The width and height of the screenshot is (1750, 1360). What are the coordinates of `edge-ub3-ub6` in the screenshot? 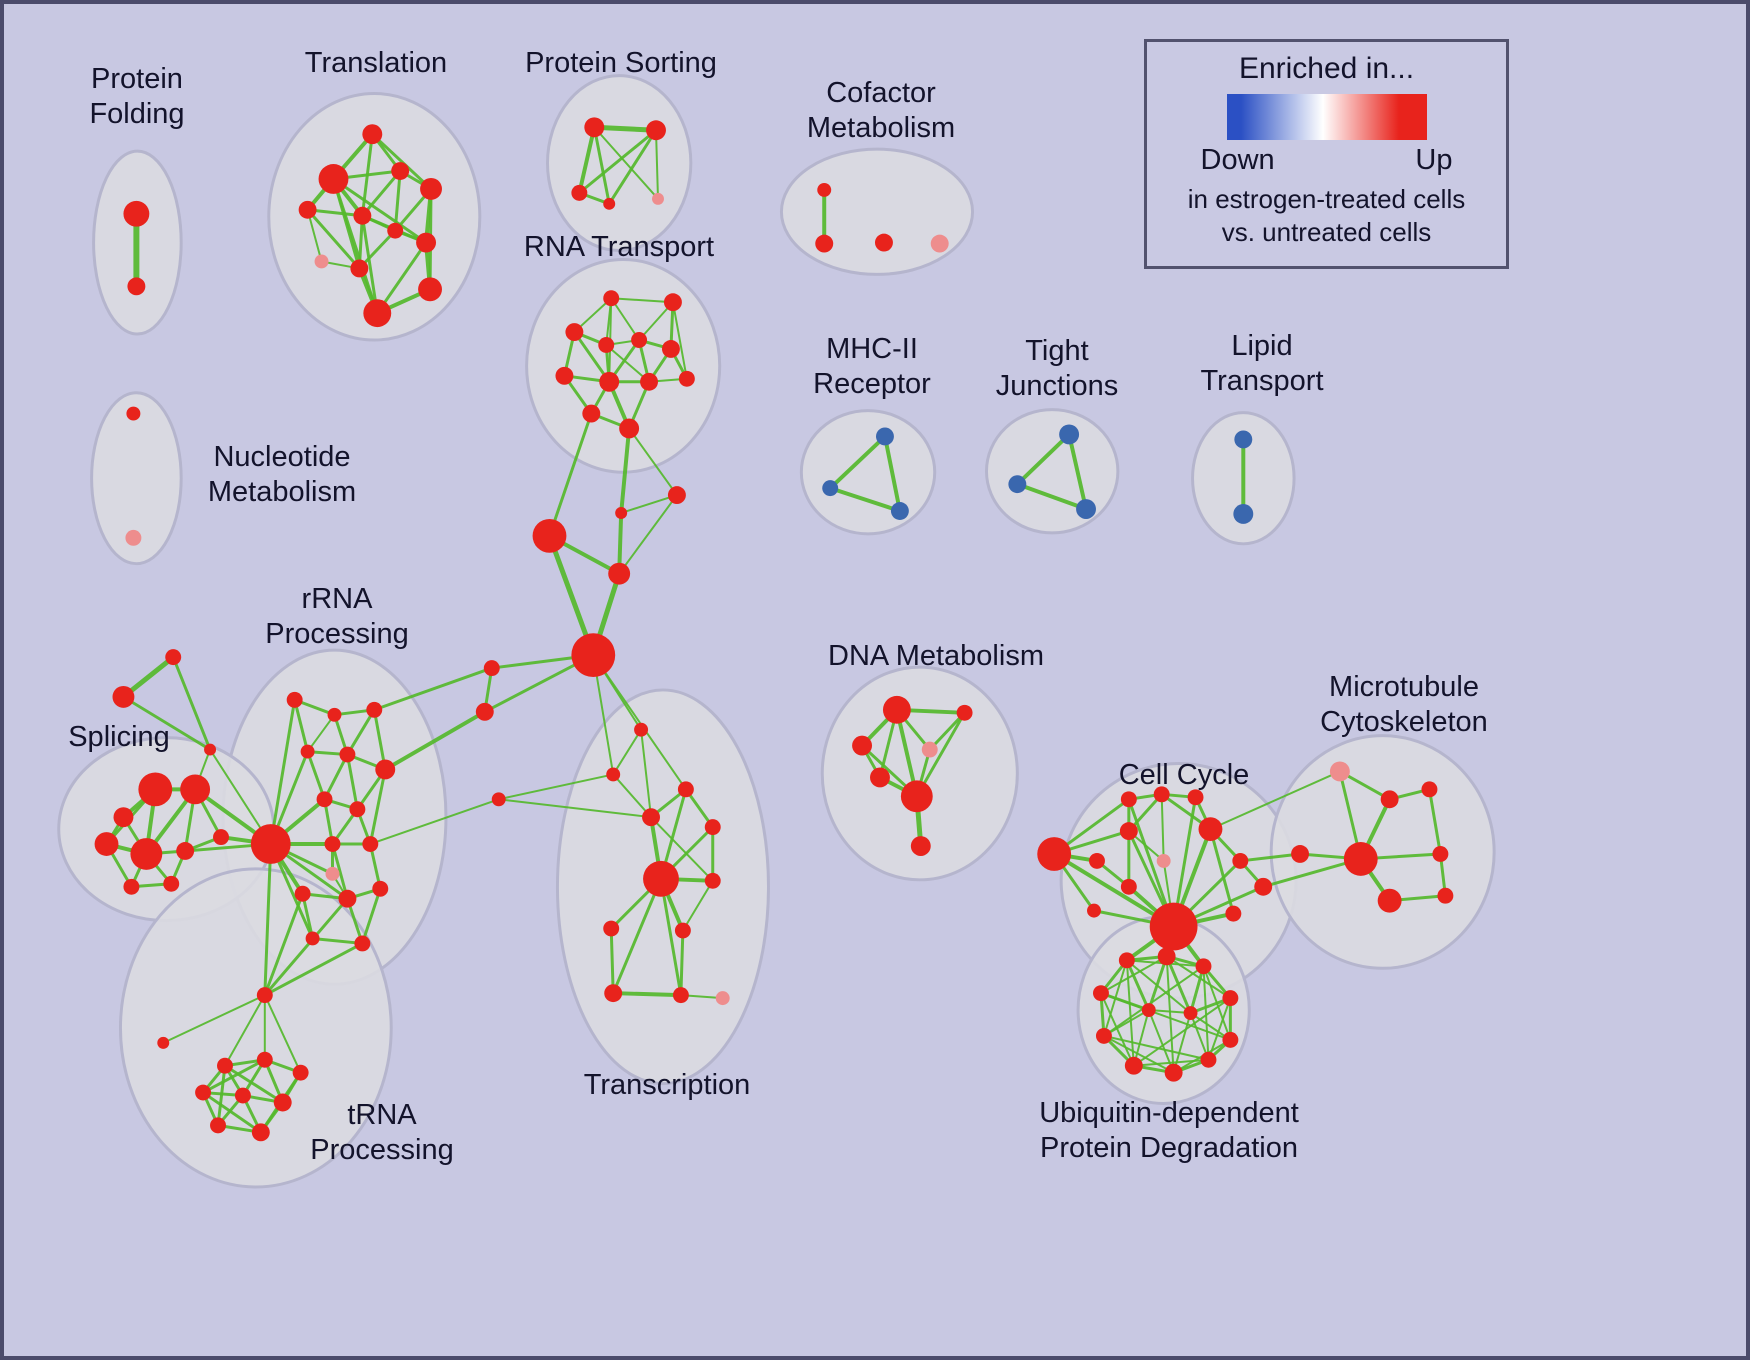 It's located at (1153, 1001).